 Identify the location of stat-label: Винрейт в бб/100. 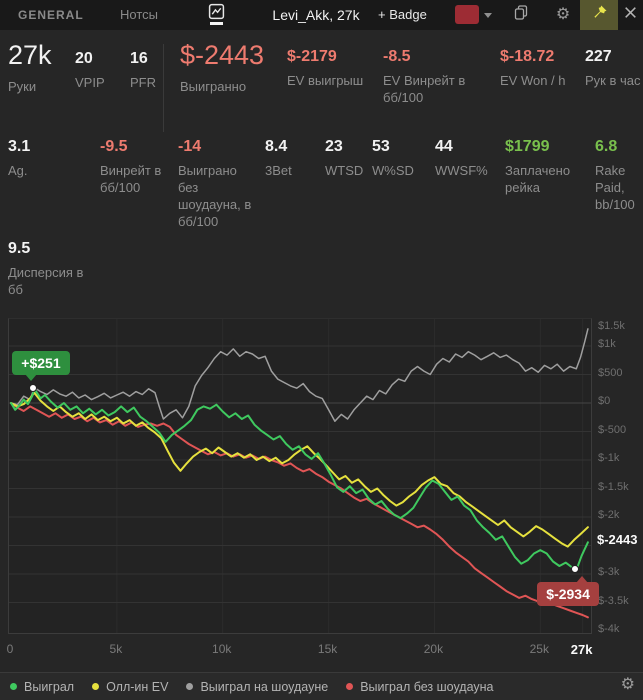
(131, 179).